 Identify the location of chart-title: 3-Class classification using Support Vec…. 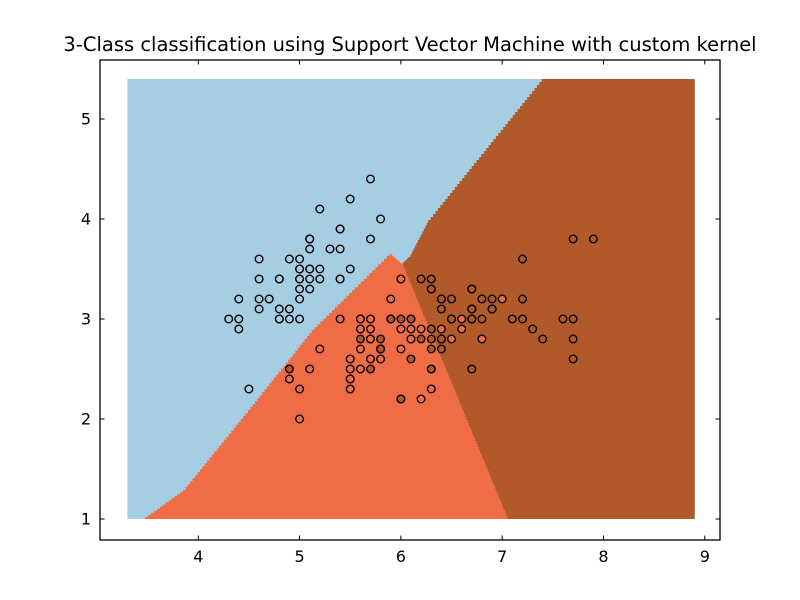
(409, 44).